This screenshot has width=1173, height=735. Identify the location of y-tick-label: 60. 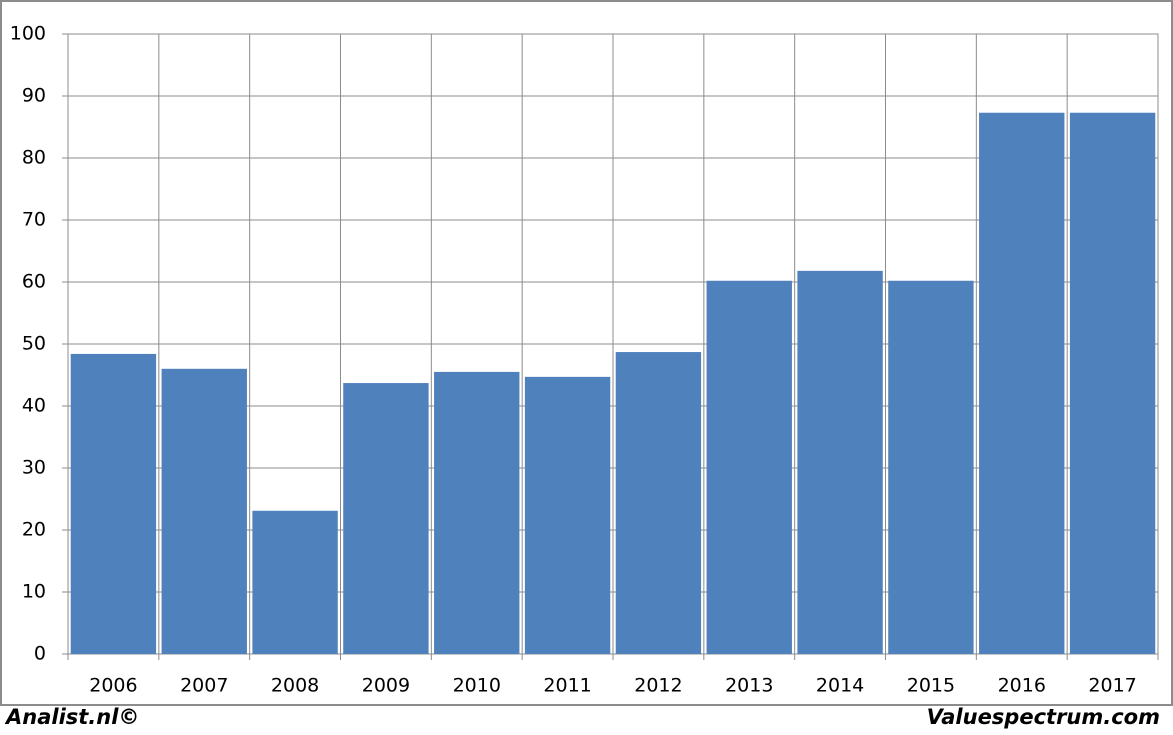
(34, 282).